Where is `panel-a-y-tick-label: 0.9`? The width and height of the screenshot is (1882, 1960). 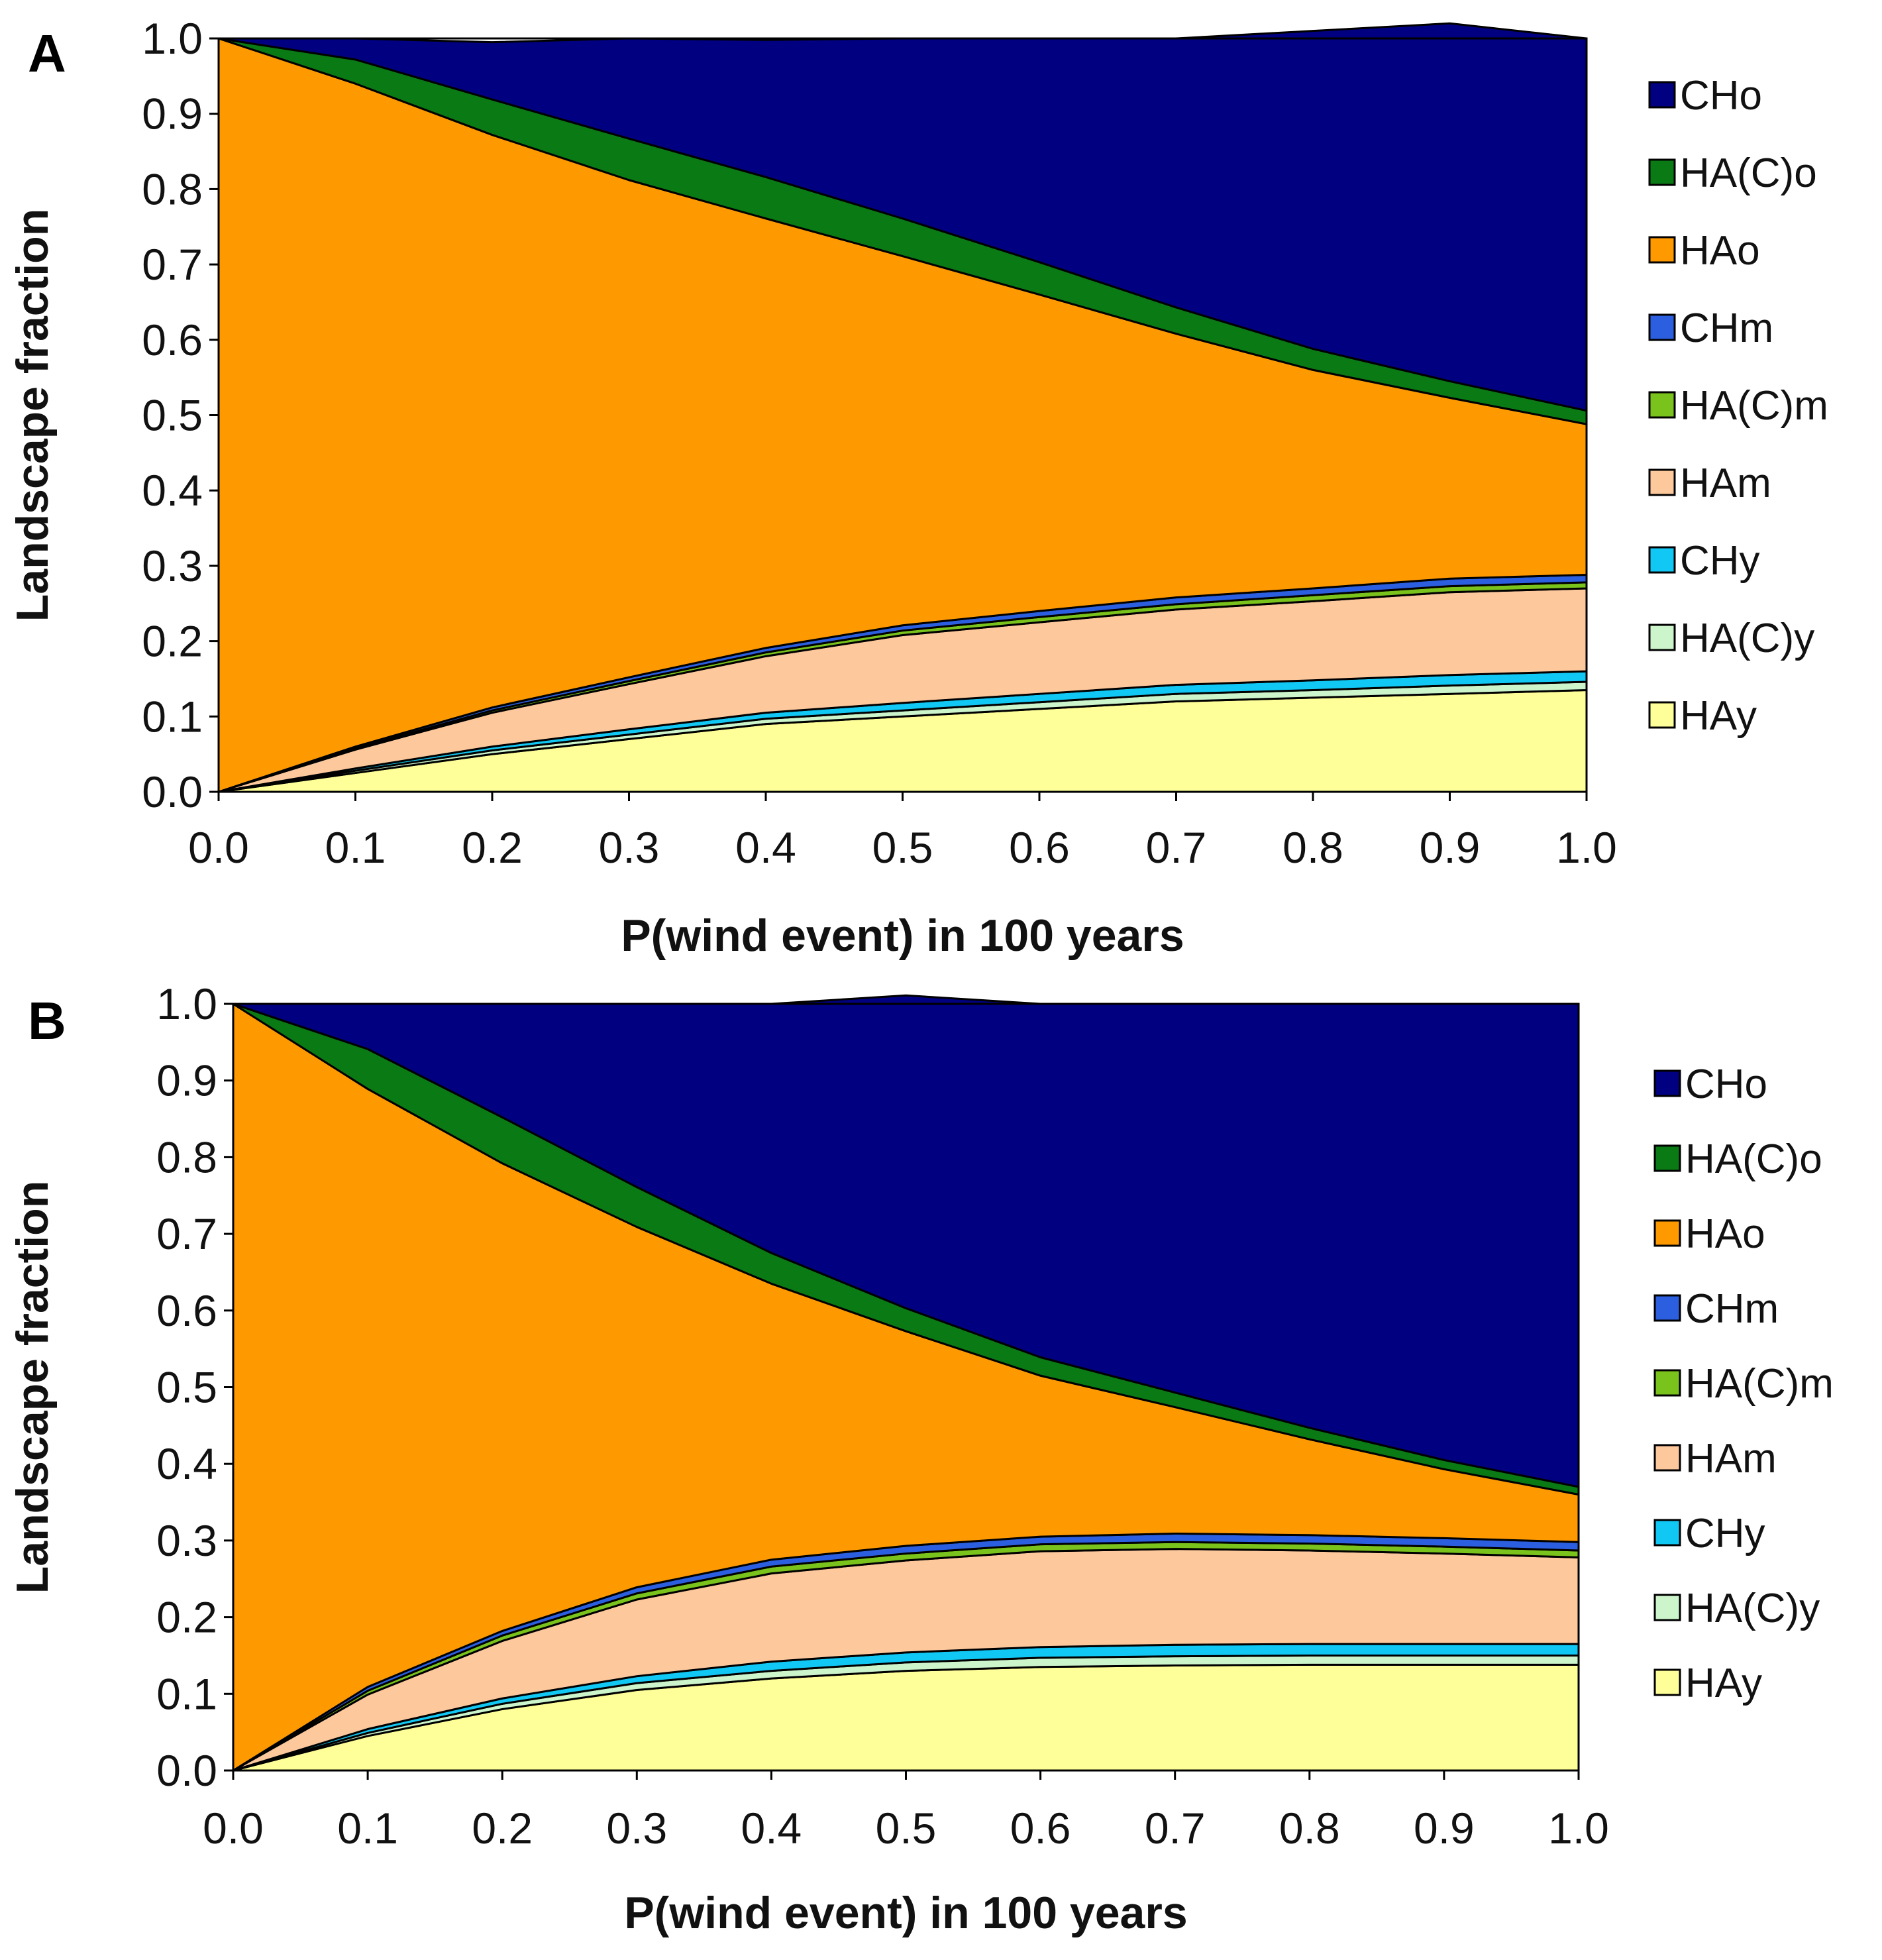
panel-a-y-tick-label: 0.9 is located at coordinates (172, 114).